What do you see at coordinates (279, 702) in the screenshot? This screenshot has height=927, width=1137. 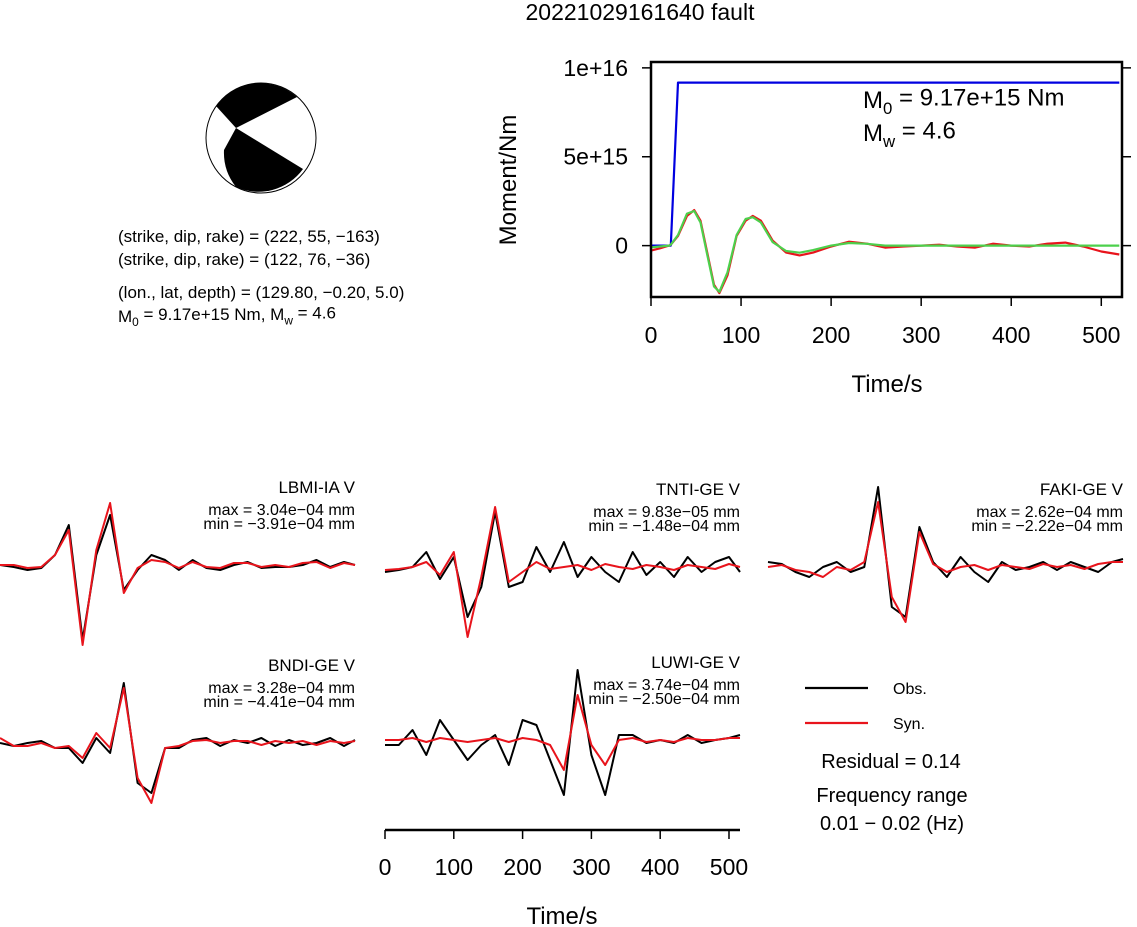 I see `station-min: min = −4.41e−04 mm` at bounding box center [279, 702].